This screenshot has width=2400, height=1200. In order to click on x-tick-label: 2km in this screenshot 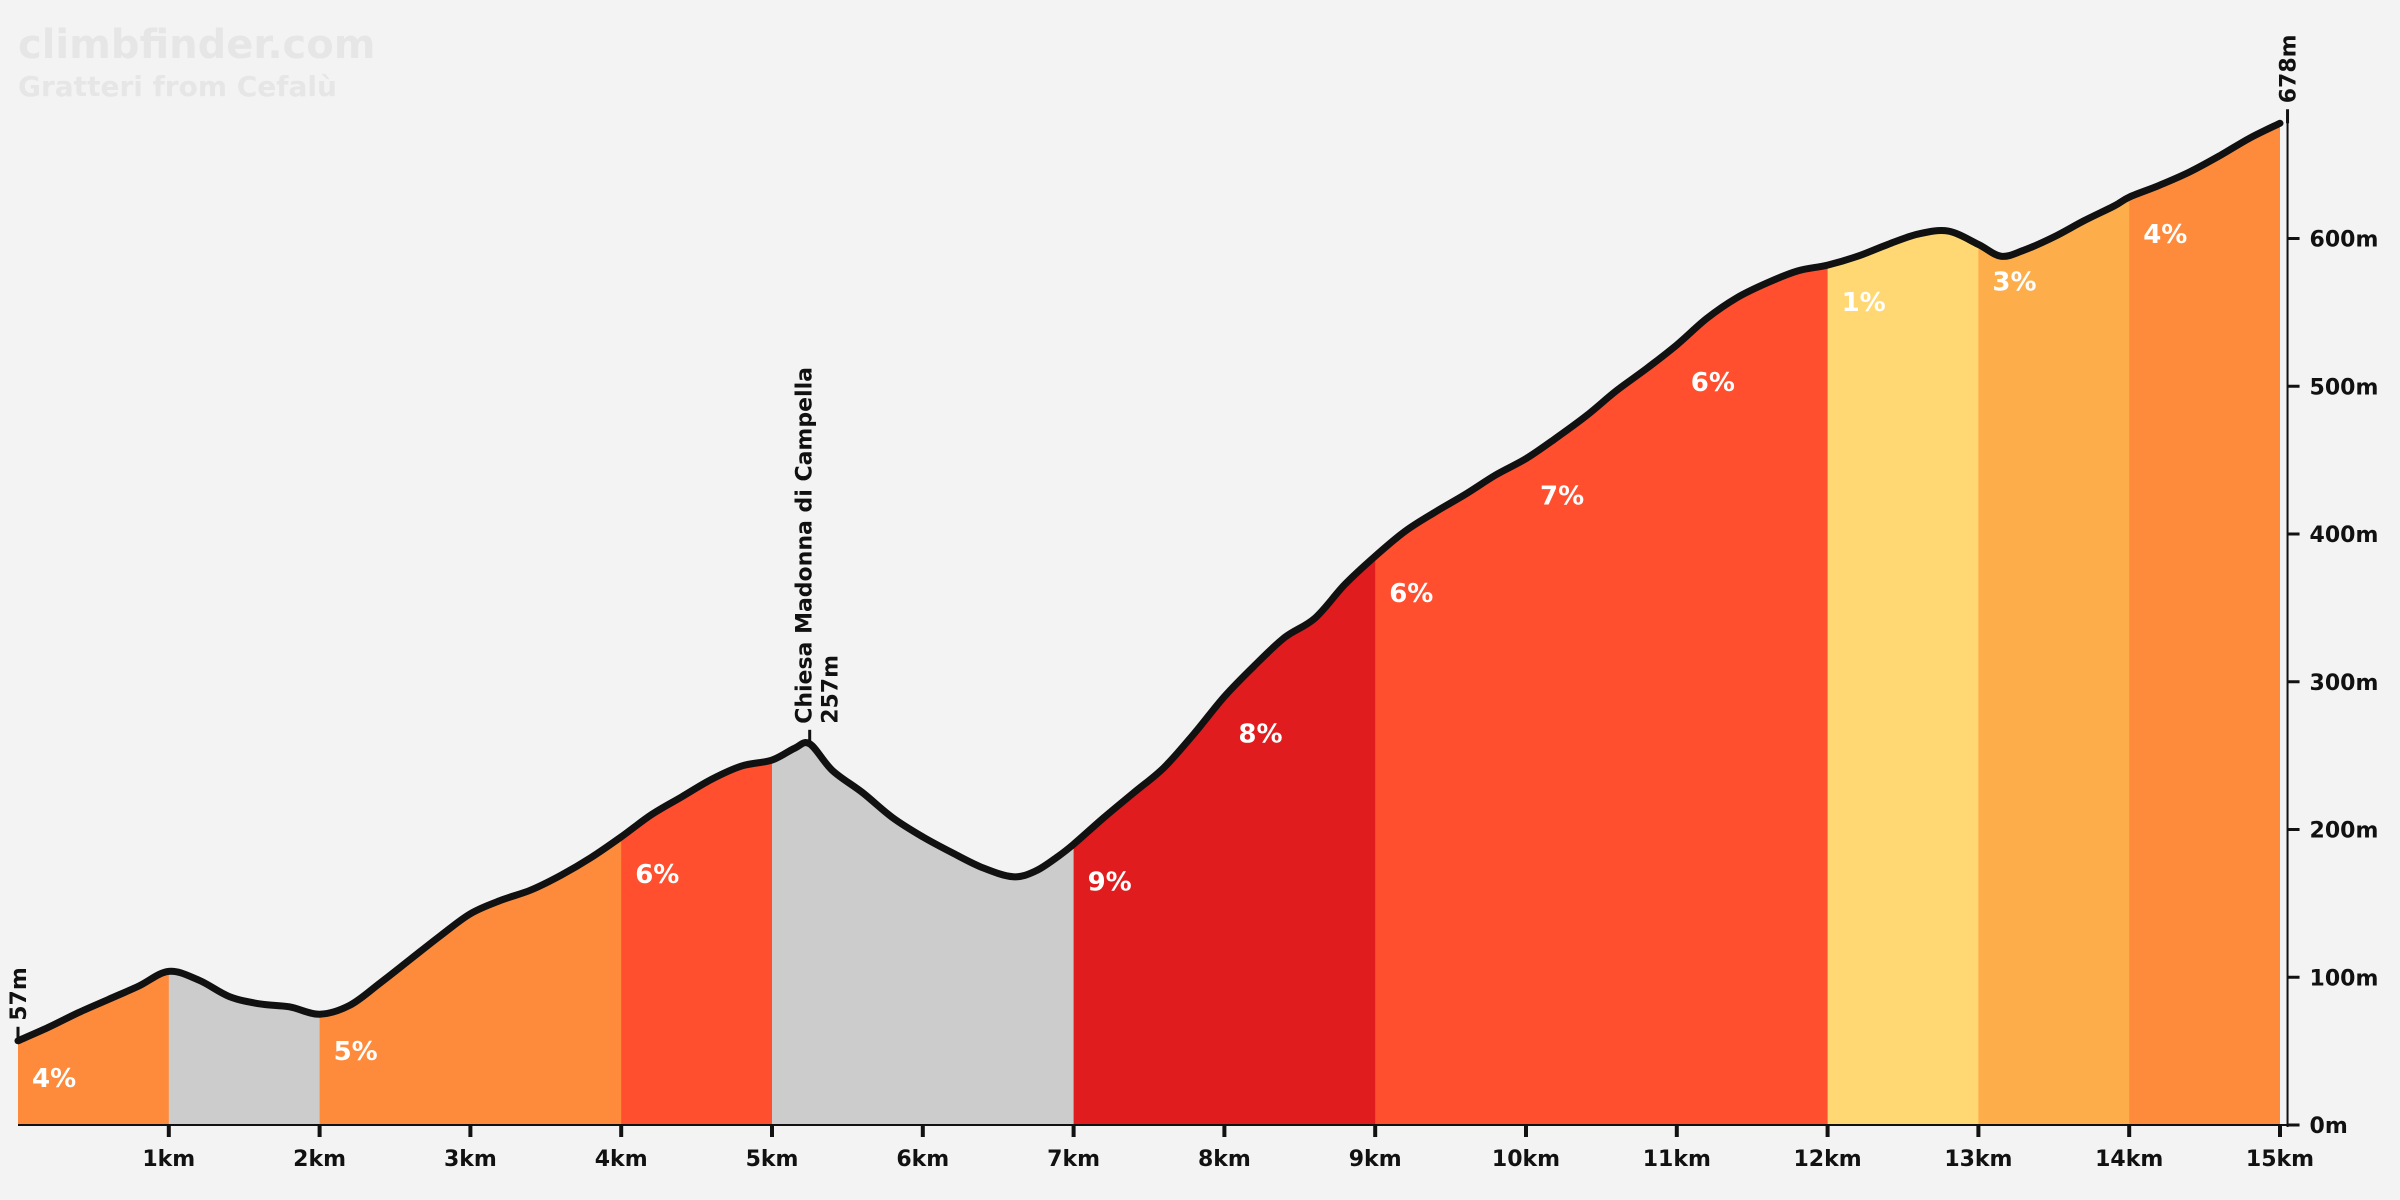, I will do `click(319, 1159)`.